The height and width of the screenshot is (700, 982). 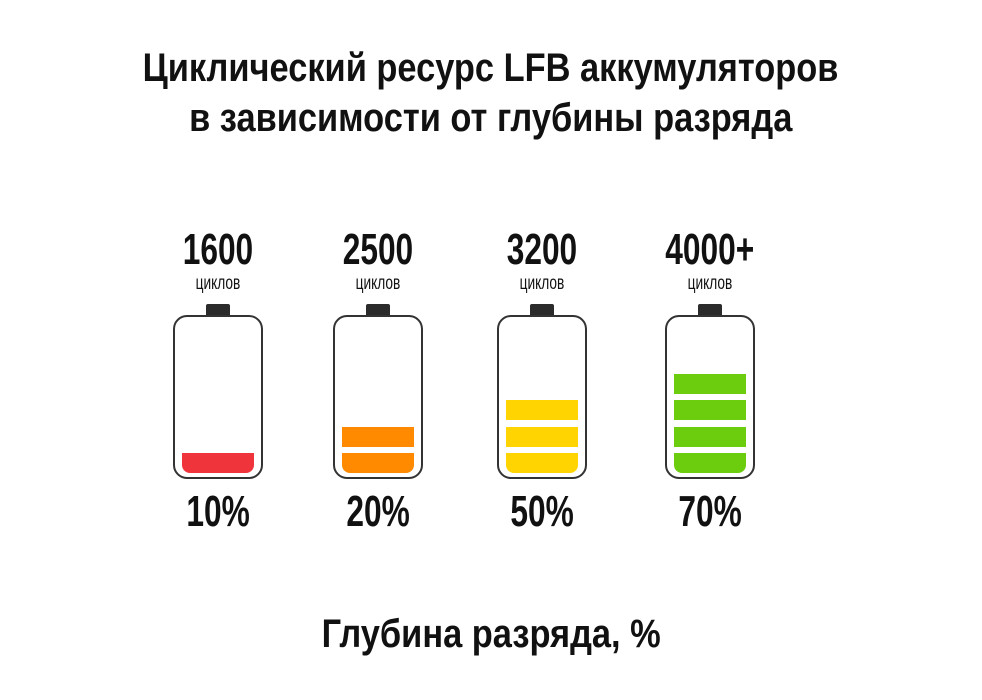 What do you see at coordinates (542, 511) in the screenshot?
I see `depth-label: 50%` at bounding box center [542, 511].